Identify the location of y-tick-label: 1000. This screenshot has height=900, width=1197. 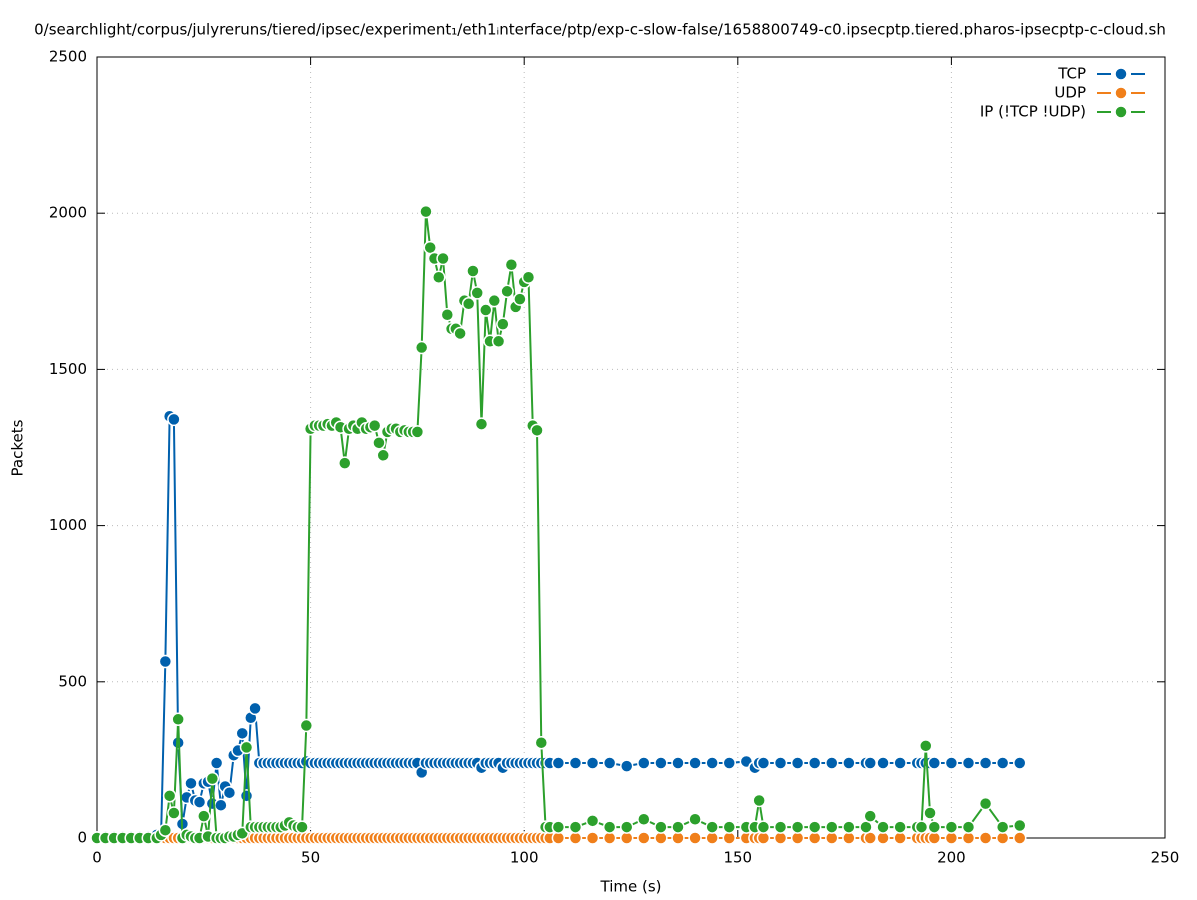
(68, 525).